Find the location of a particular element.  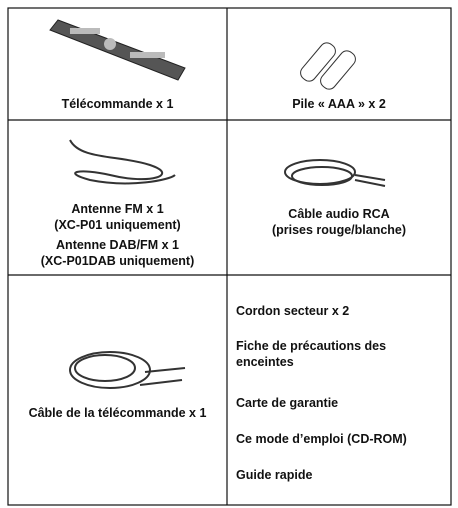

item-label: Antenne DAB/FM x 1 is located at coordinates (117, 245).